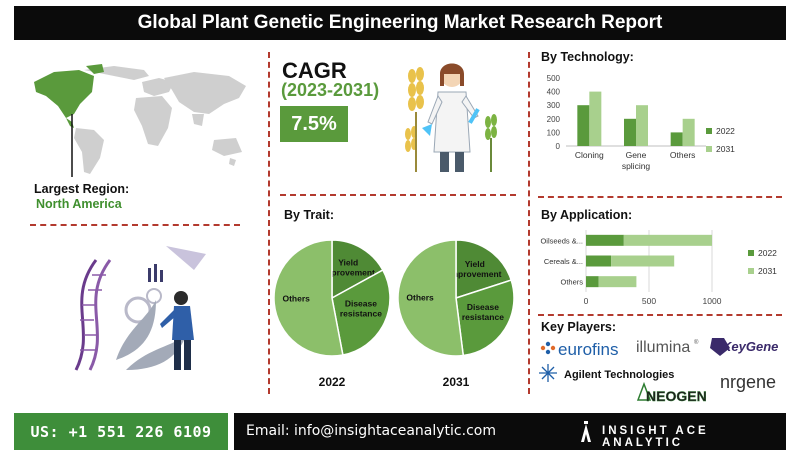 This screenshot has width=800, height=450. Describe the element at coordinates (587, 215) in the screenshot. I see `by-application-title: By Application:` at that location.